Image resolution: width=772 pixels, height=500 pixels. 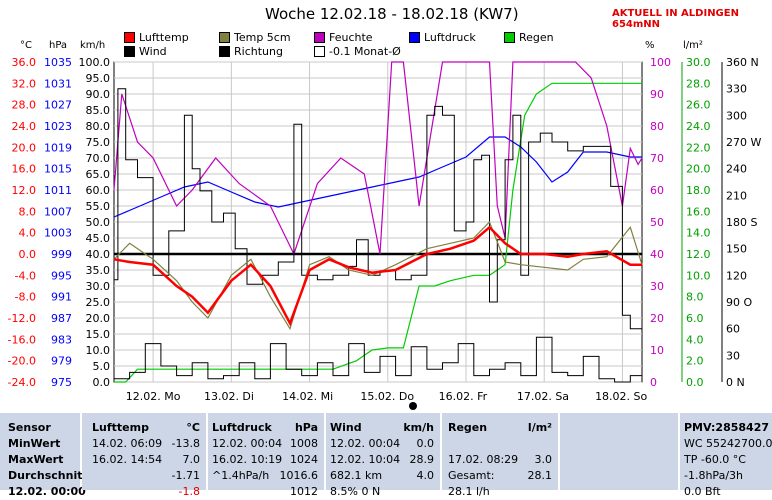 What do you see at coordinates (24, 126) in the screenshot?
I see `temp-axis-tick: 24.0` at bounding box center [24, 126].